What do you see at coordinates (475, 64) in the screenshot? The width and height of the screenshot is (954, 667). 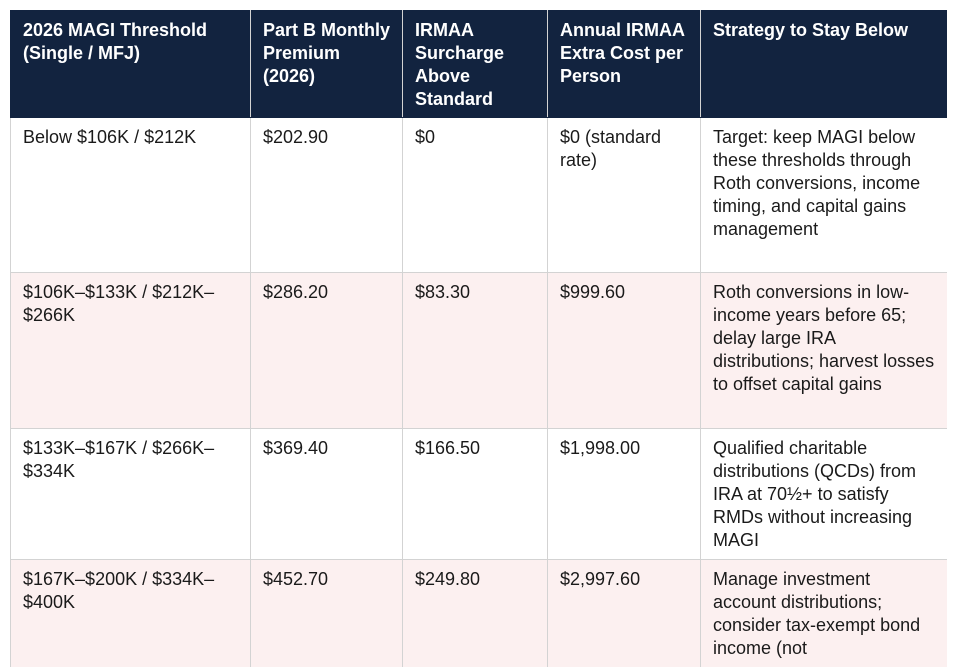 I see `header-cell: IRMAA Surcharge Above Standard` at bounding box center [475, 64].